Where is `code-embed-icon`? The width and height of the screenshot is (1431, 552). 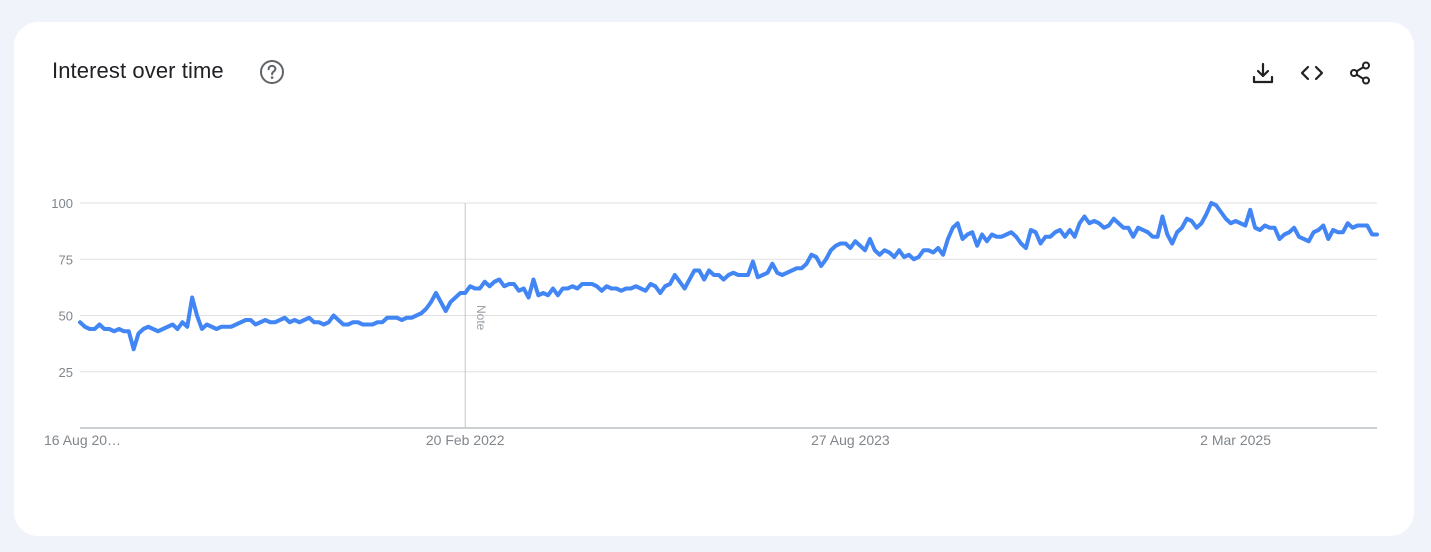 code-embed-icon is located at coordinates (1312, 73).